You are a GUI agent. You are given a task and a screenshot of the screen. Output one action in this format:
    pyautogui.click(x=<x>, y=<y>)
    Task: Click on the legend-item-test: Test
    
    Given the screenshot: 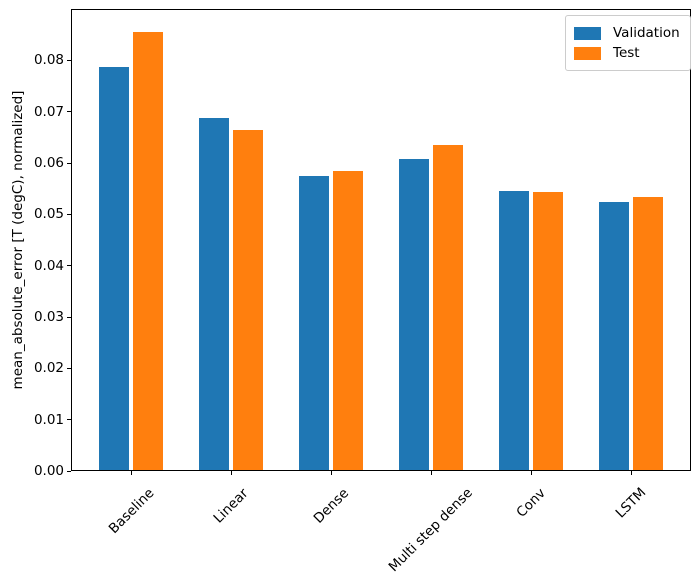 What is the action you would take?
    pyautogui.click(x=627, y=53)
    